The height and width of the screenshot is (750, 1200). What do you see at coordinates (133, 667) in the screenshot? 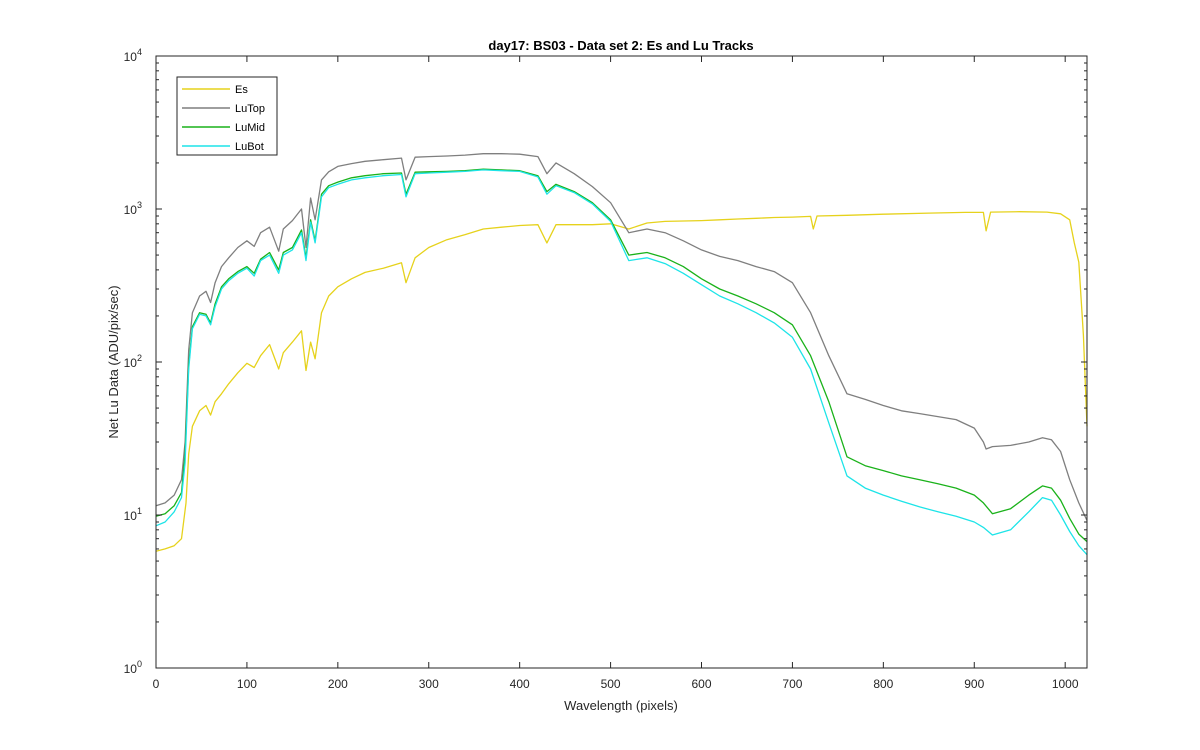
I see `y-tick-label: 10⁰` at bounding box center [133, 667].